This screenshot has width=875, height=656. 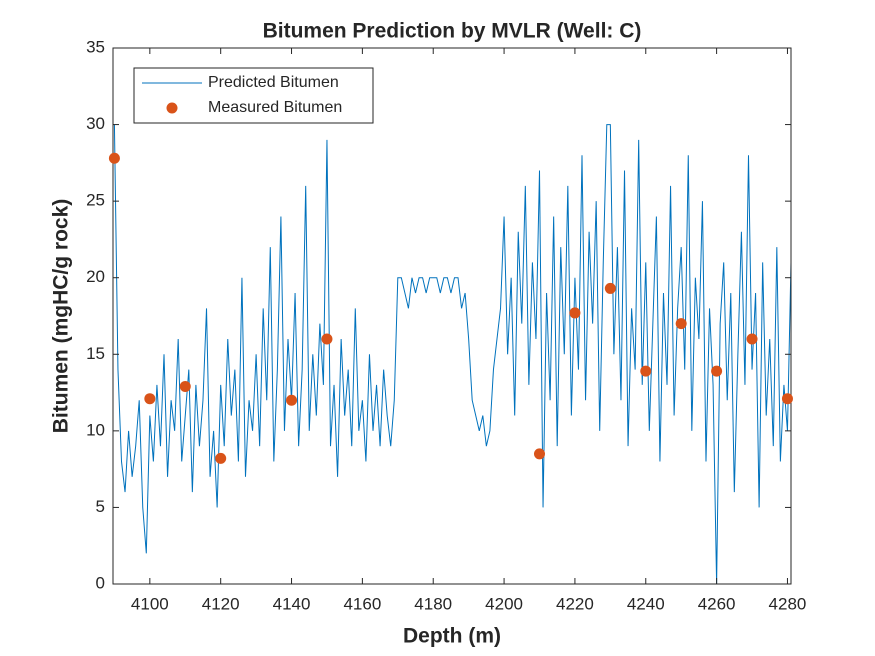 What do you see at coordinates (292, 603) in the screenshot?
I see `x-tick-label: 4140` at bounding box center [292, 603].